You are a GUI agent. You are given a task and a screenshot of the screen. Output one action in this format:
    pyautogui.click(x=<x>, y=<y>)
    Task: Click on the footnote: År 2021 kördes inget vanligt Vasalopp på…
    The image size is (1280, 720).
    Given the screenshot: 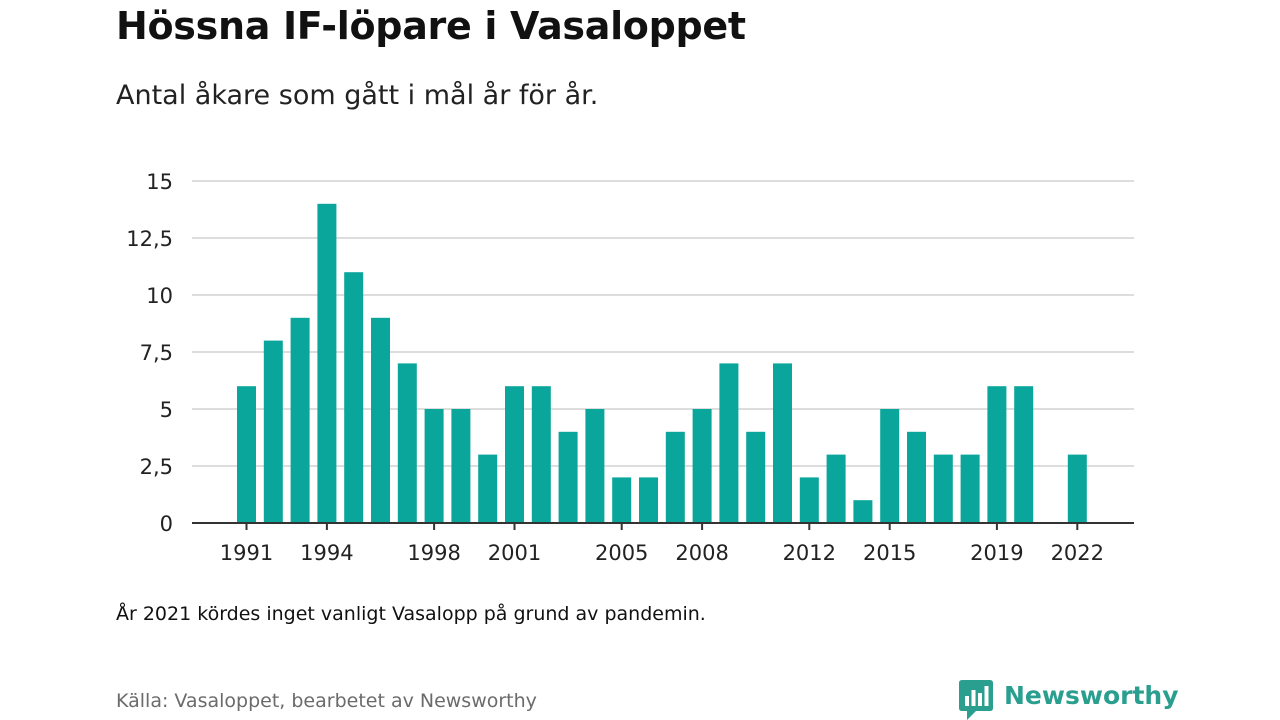 What is the action you would take?
    pyautogui.click(x=411, y=614)
    